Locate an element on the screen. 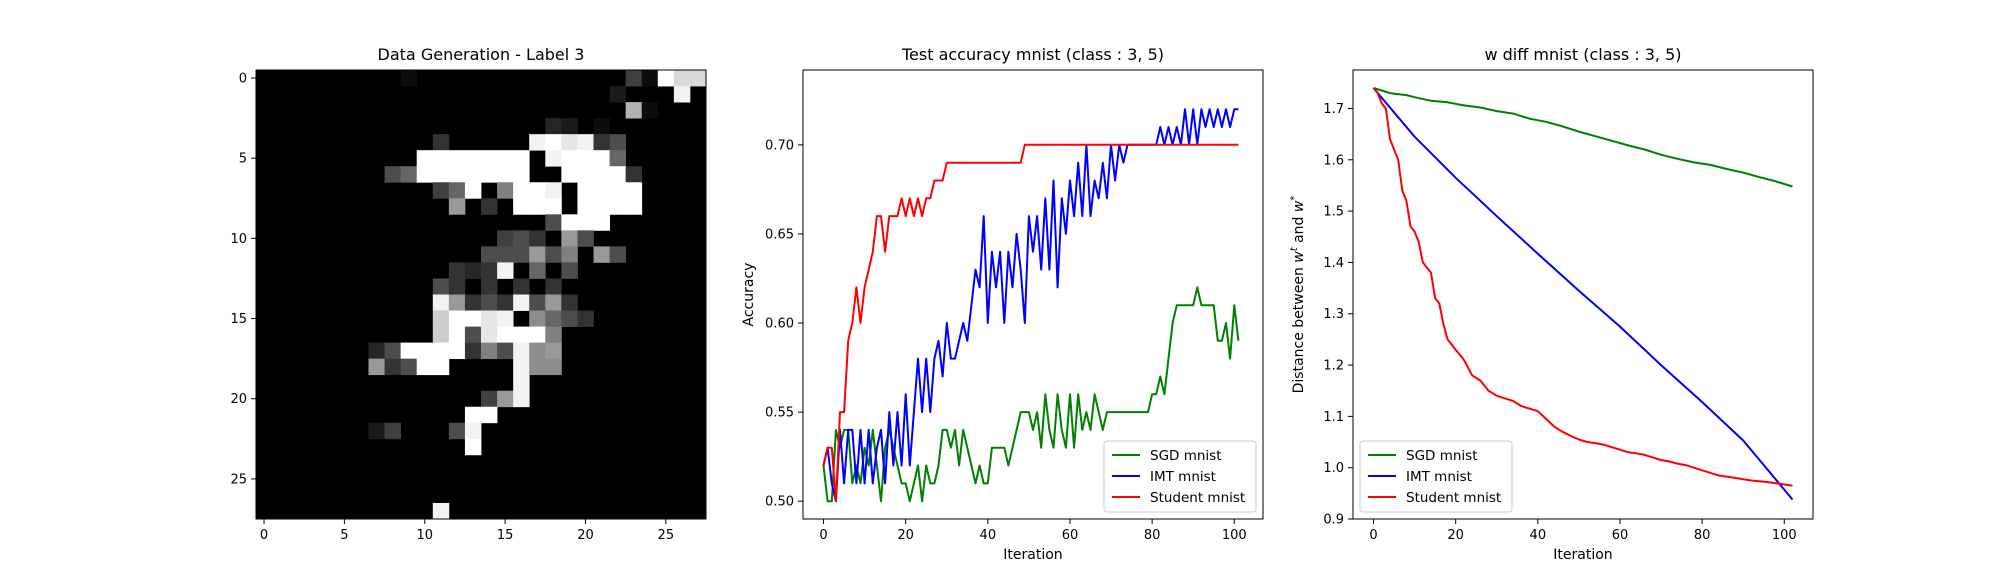 This screenshot has height=580, width=2000. y-axis-label-part: w is located at coordinates (1299, 257).